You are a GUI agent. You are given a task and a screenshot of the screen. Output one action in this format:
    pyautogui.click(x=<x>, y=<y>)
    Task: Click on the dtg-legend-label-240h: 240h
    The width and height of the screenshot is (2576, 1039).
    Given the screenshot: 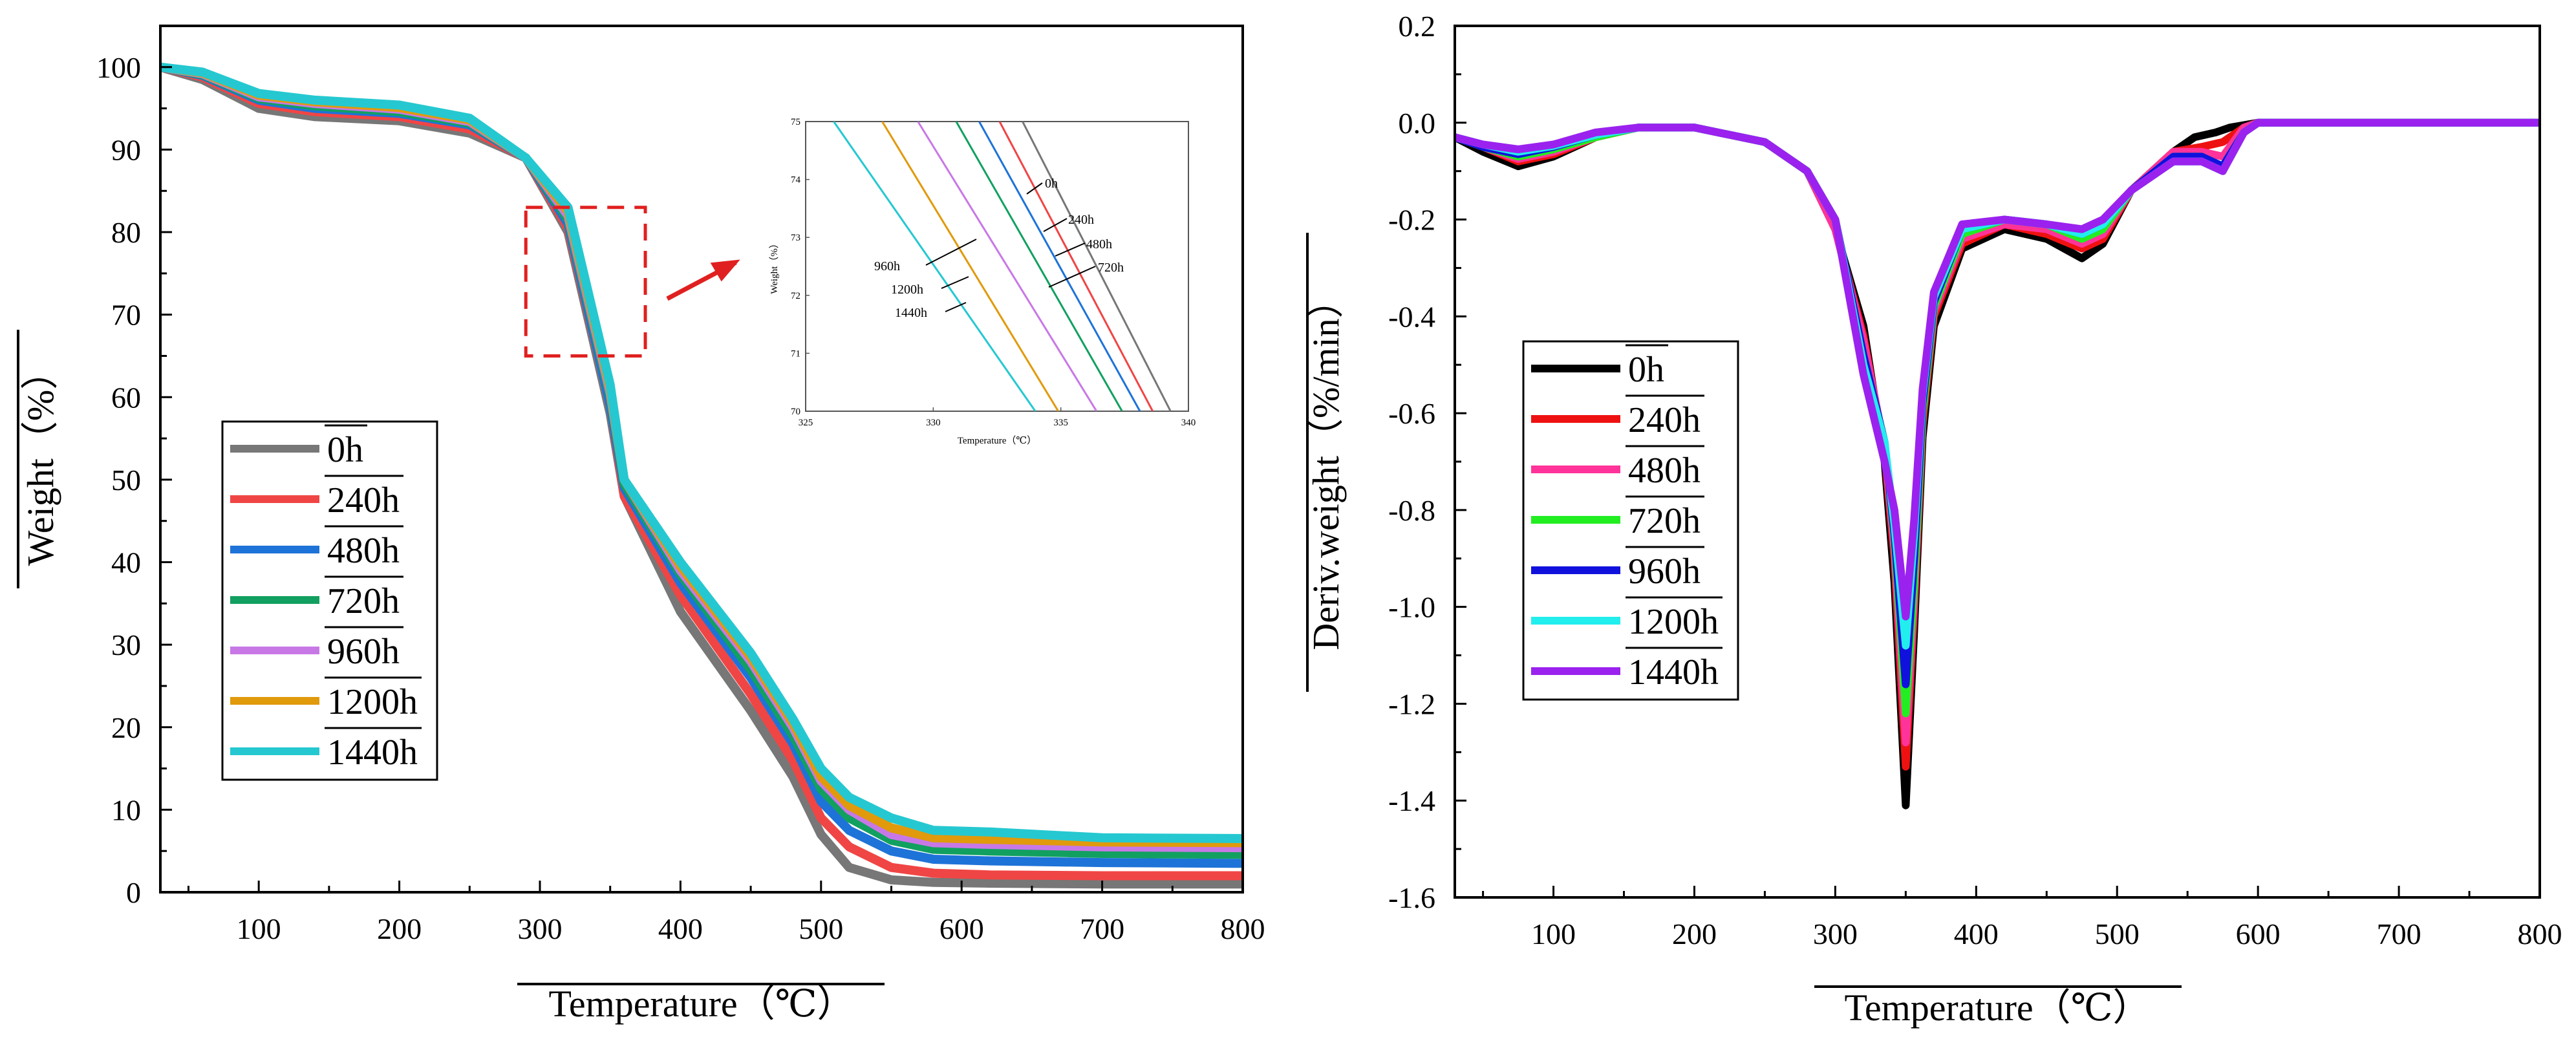 What is the action you would take?
    pyautogui.click(x=1665, y=420)
    